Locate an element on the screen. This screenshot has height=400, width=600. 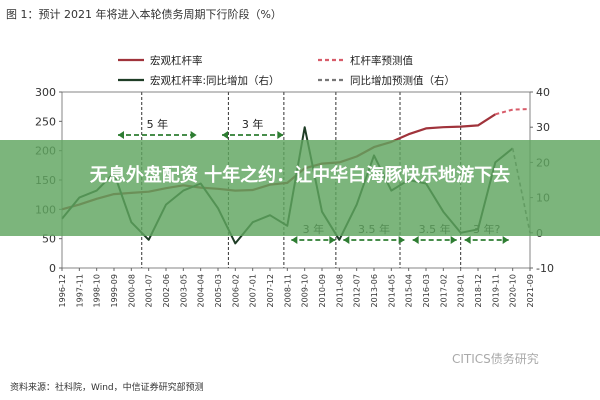
x-tick-label: 2020-10 is located at coordinates (513, 290).